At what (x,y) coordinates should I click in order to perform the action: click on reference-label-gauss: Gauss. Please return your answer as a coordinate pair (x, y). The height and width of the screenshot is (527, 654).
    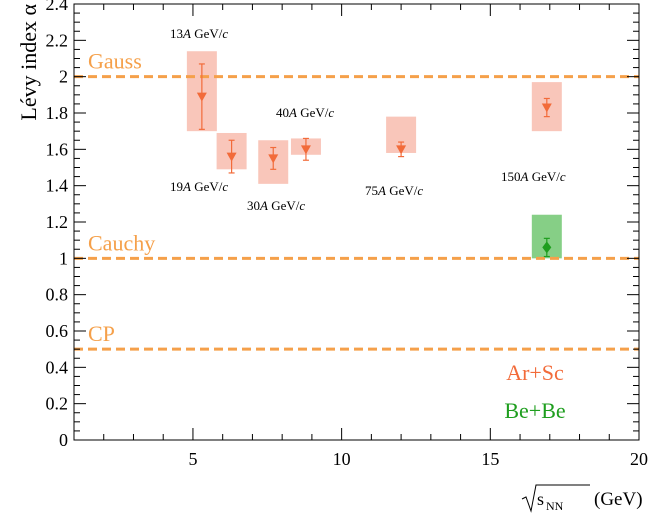
    Looking at the image, I should click on (115, 61).